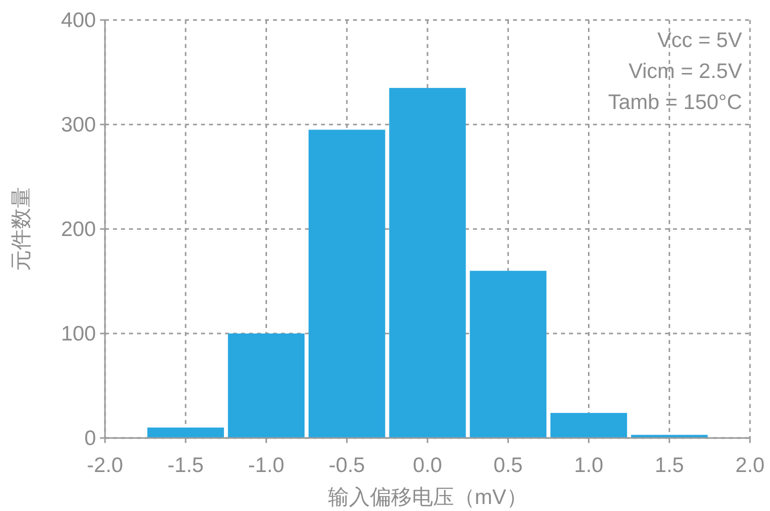  What do you see at coordinates (78, 125) in the screenshot?
I see `y-tick-label: 300` at bounding box center [78, 125].